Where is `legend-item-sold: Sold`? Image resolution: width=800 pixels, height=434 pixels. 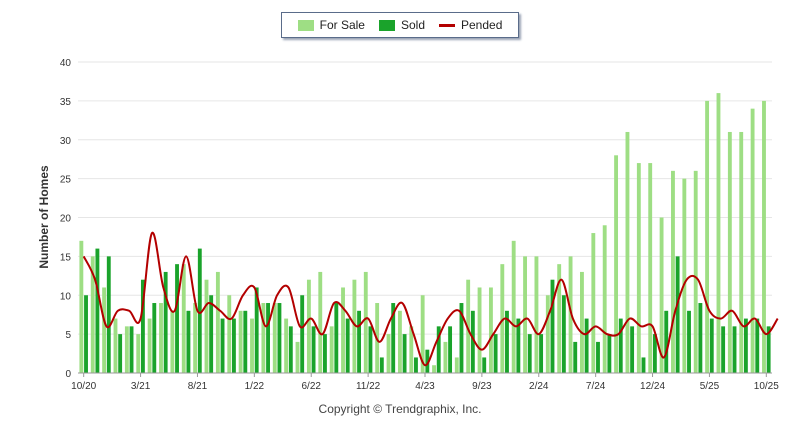 legend-item-sold: Sold is located at coordinates (401, 25).